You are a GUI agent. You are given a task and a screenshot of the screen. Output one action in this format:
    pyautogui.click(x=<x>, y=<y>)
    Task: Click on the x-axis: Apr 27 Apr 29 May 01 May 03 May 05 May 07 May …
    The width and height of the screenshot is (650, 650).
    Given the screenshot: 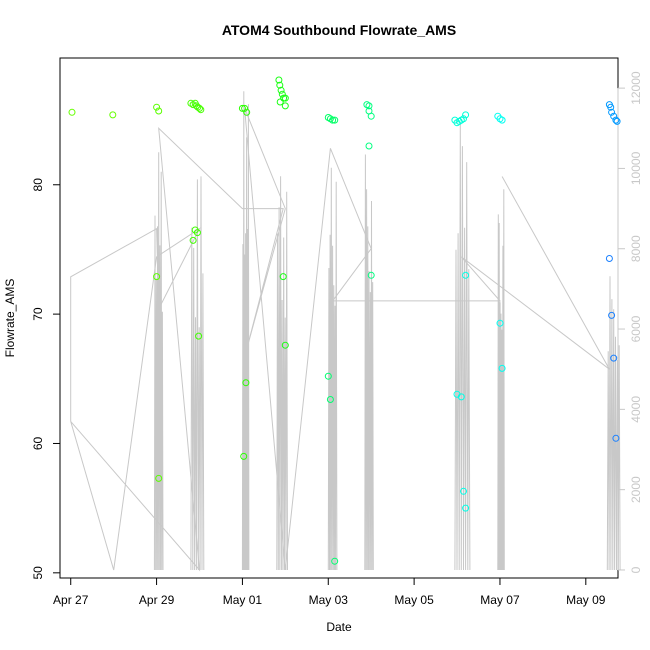 What is the action you would take?
    pyautogui.click(x=329, y=592)
    